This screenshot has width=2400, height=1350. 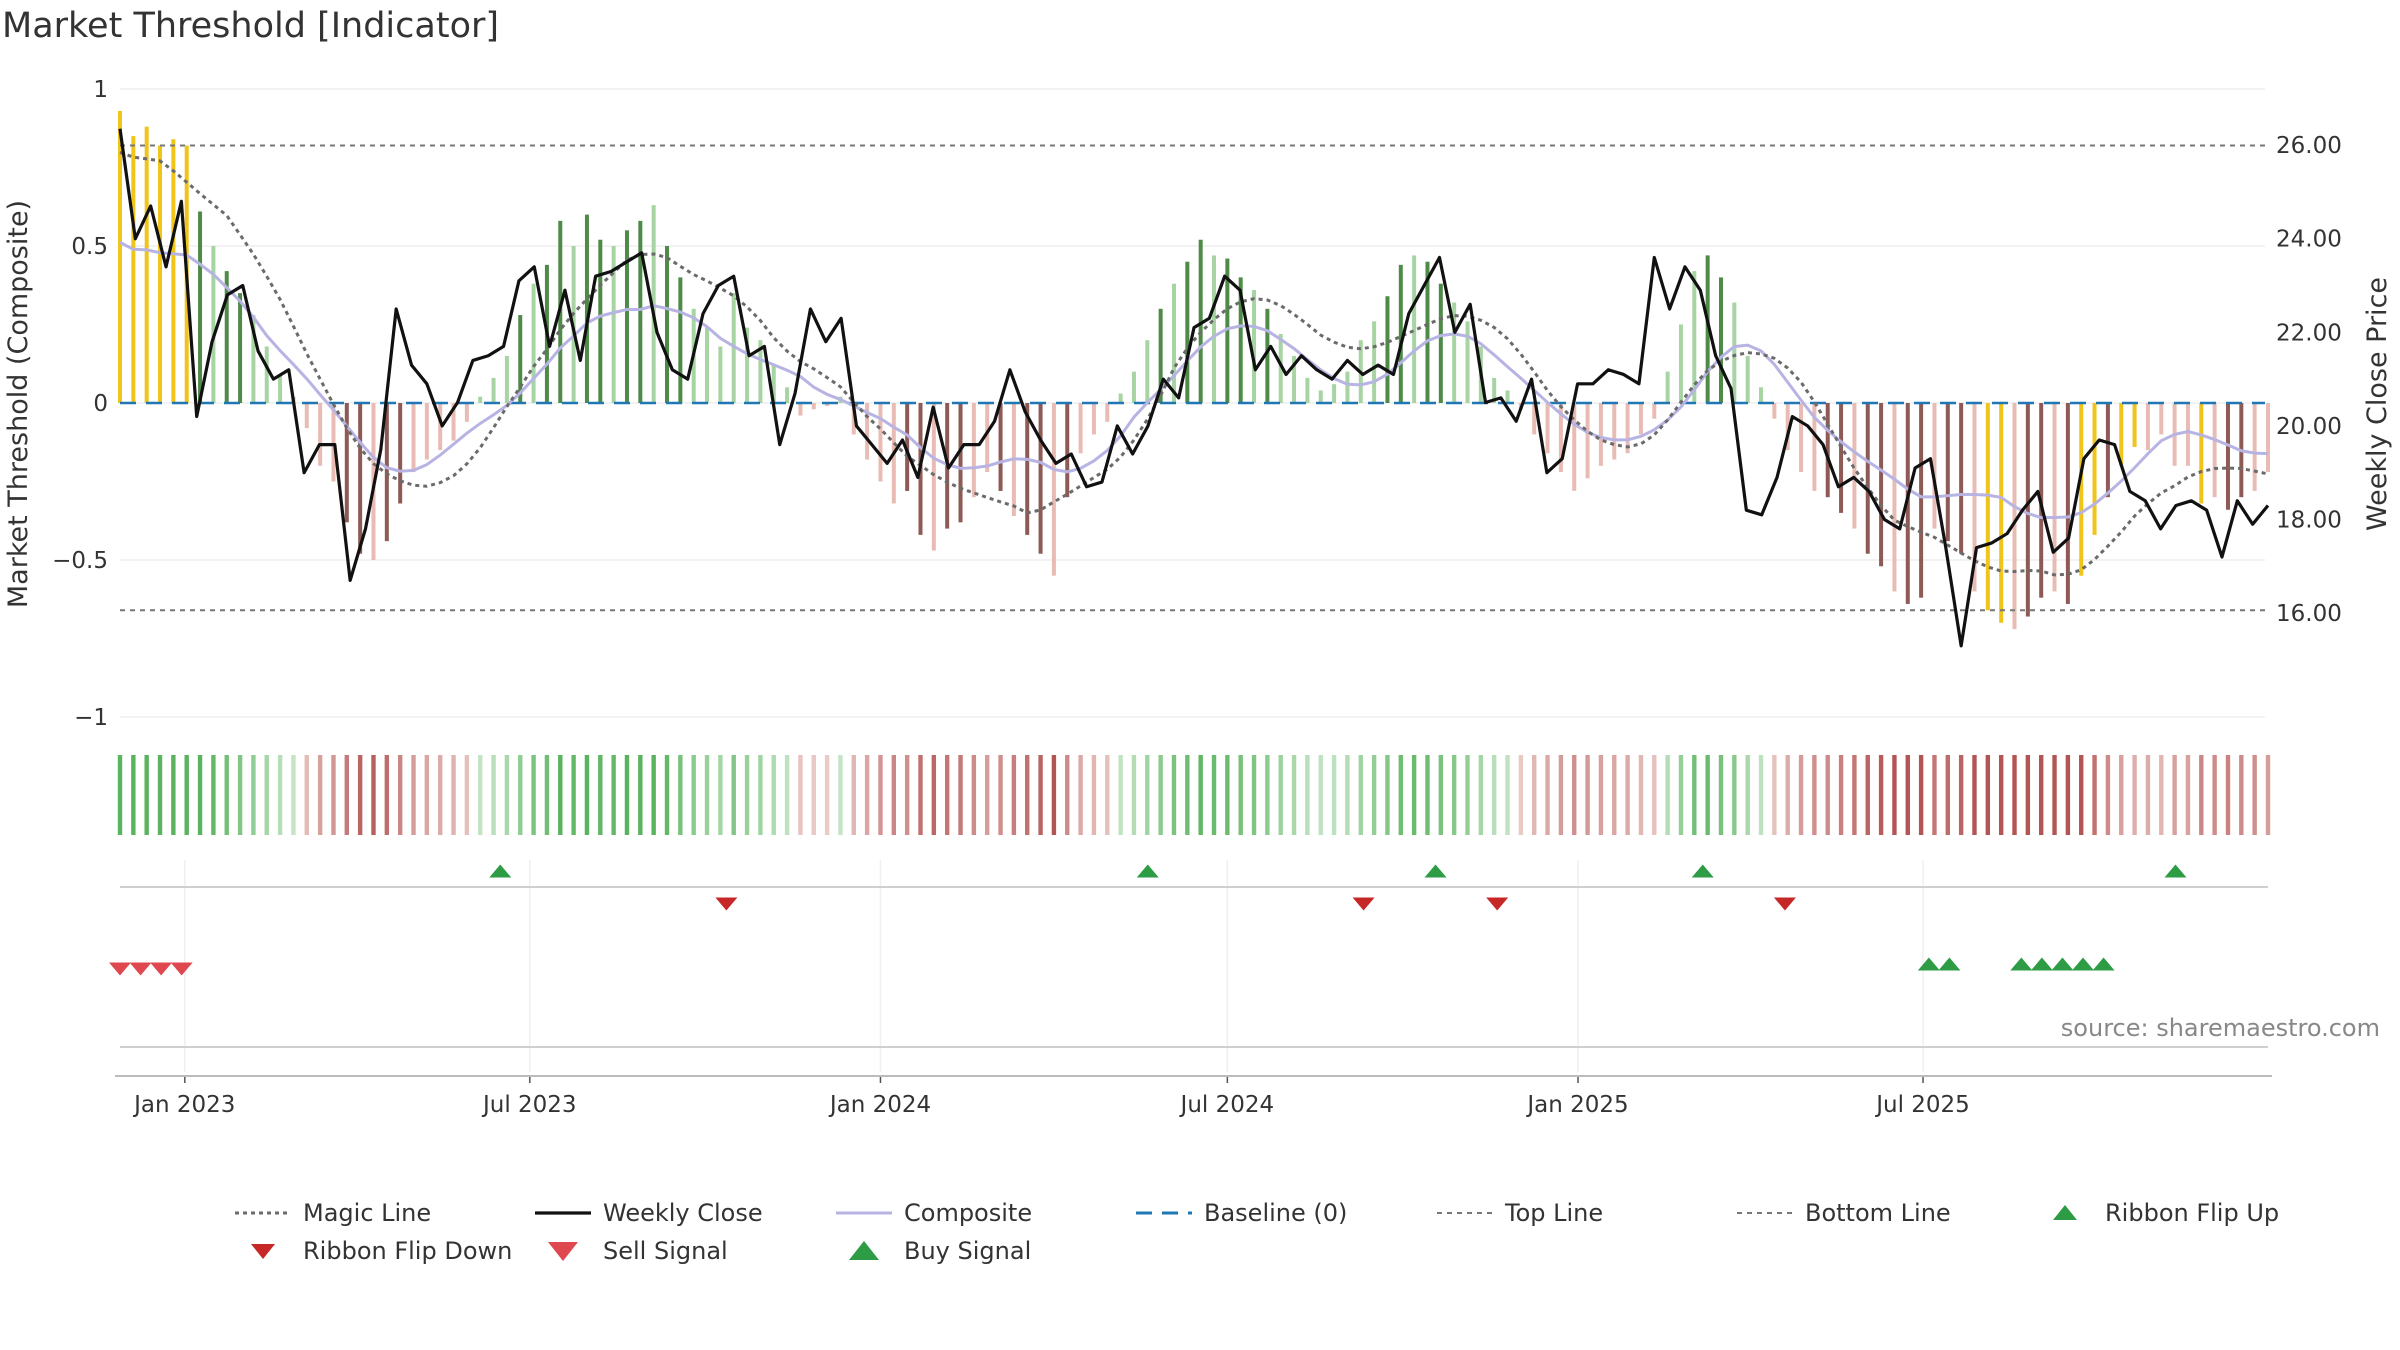 I want to click on source-credit: source: sharemaestro.com, so click(x=2220, y=1028).